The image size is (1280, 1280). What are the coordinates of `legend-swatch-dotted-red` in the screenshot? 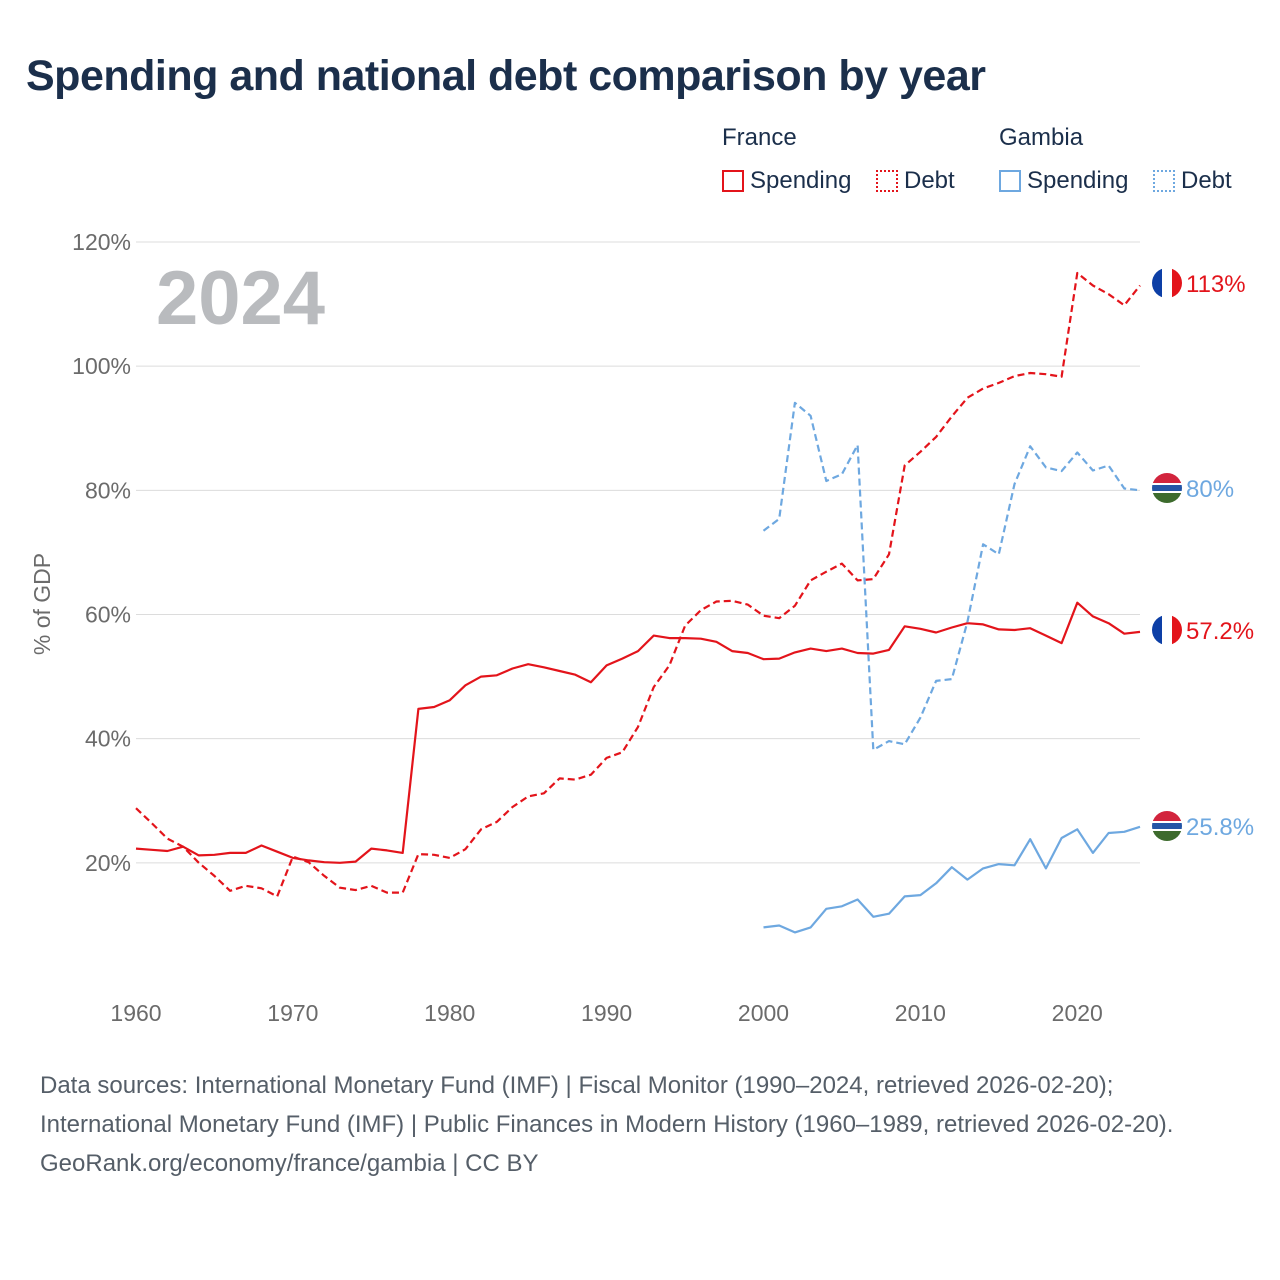 It's located at (887, 181).